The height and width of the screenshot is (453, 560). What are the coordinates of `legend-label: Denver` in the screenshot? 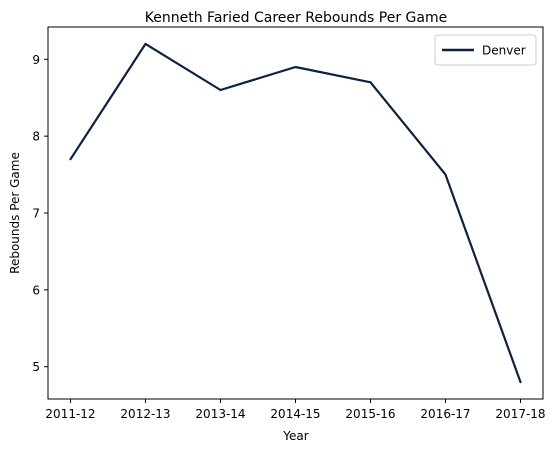 It's located at (504, 51).